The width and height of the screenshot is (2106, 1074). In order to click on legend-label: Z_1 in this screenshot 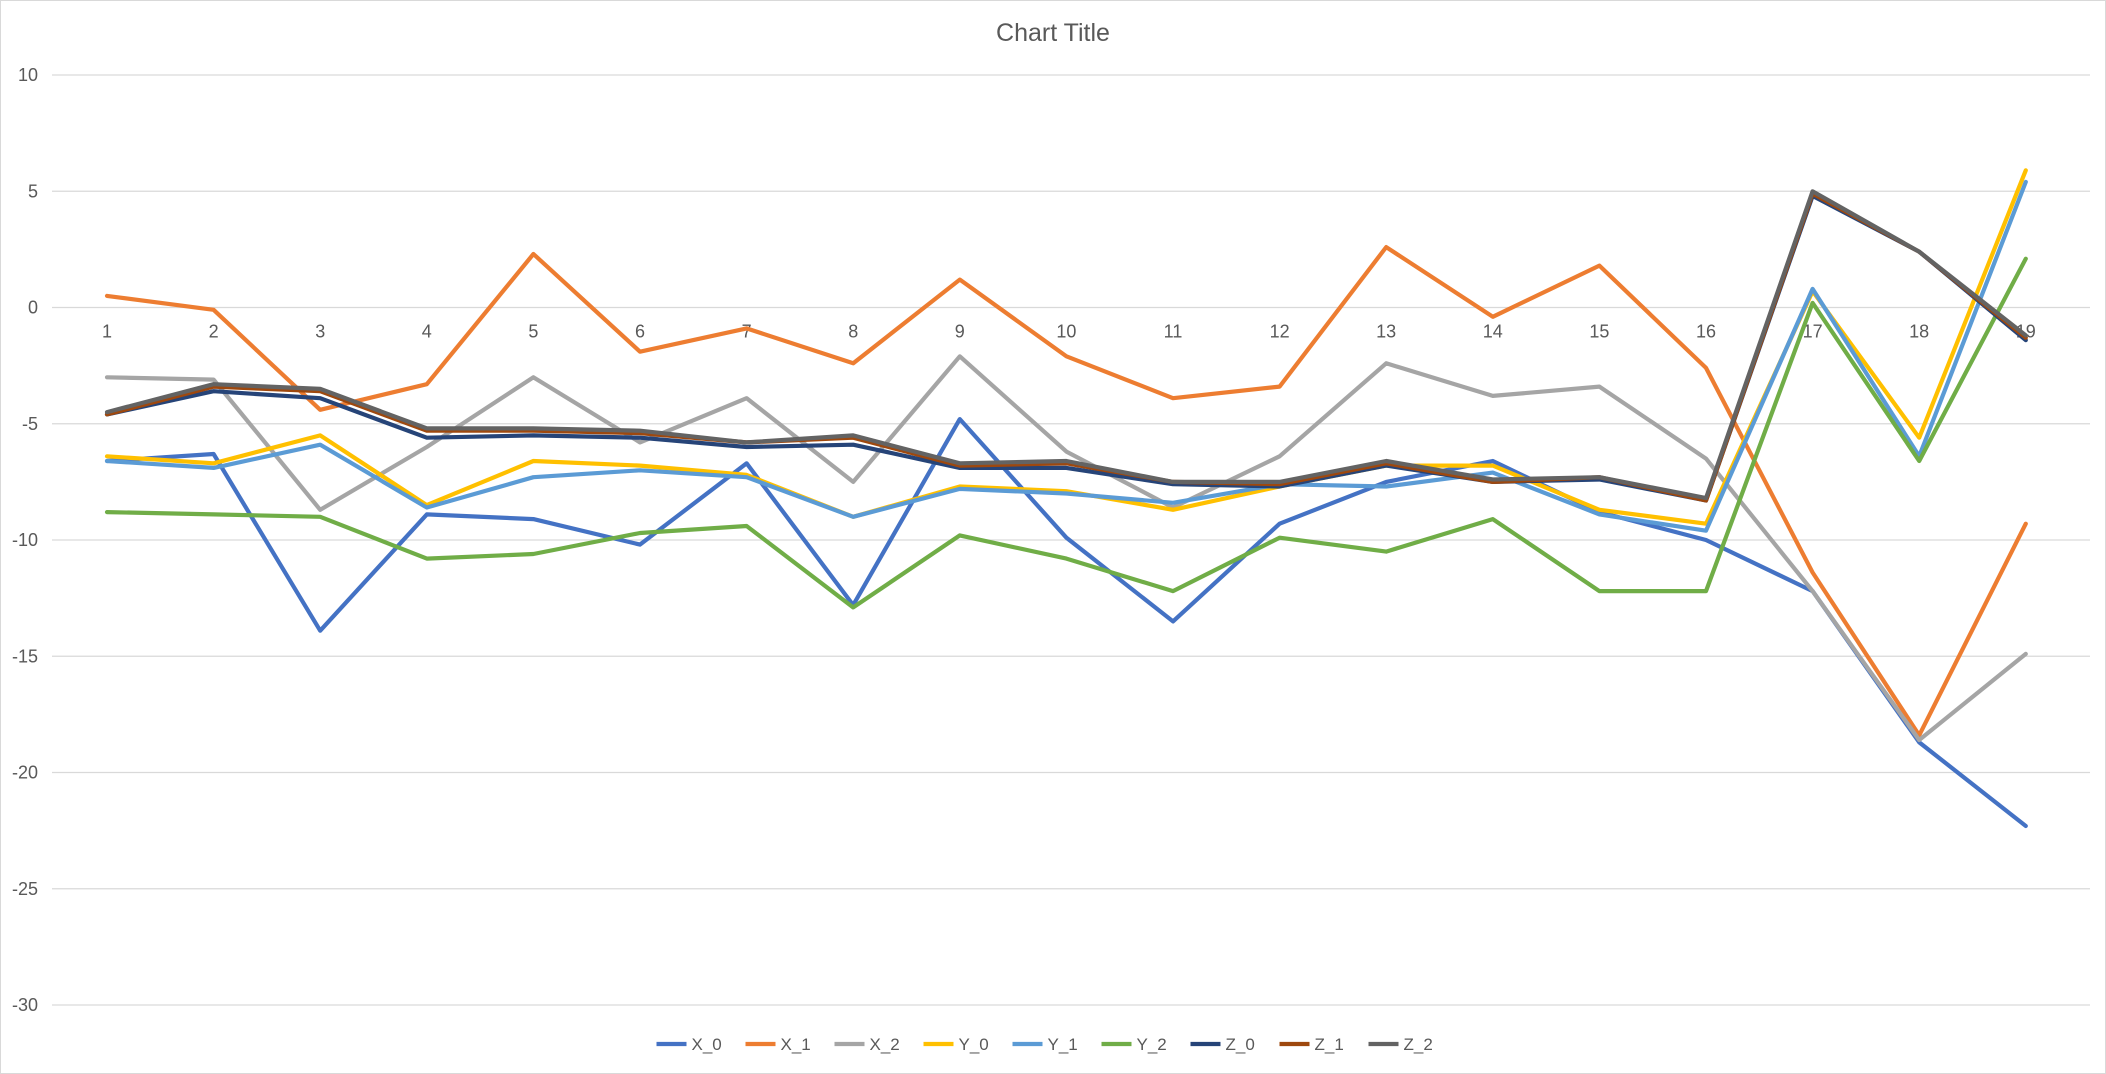, I will do `click(1329, 1044)`.